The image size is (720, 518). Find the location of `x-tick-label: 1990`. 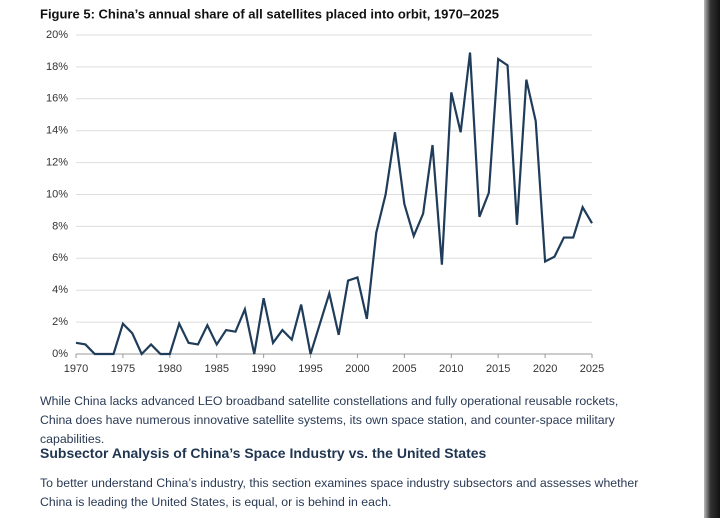

x-tick-label: 1990 is located at coordinates (263, 369).